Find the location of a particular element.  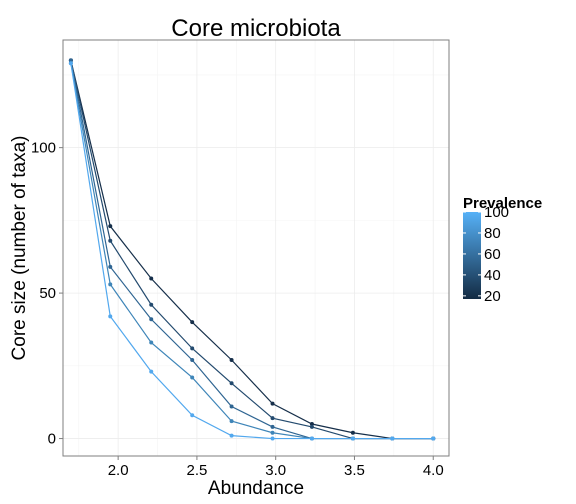

legend: Prevalence 20 40 60 80 100 is located at coordinates (502, 250).